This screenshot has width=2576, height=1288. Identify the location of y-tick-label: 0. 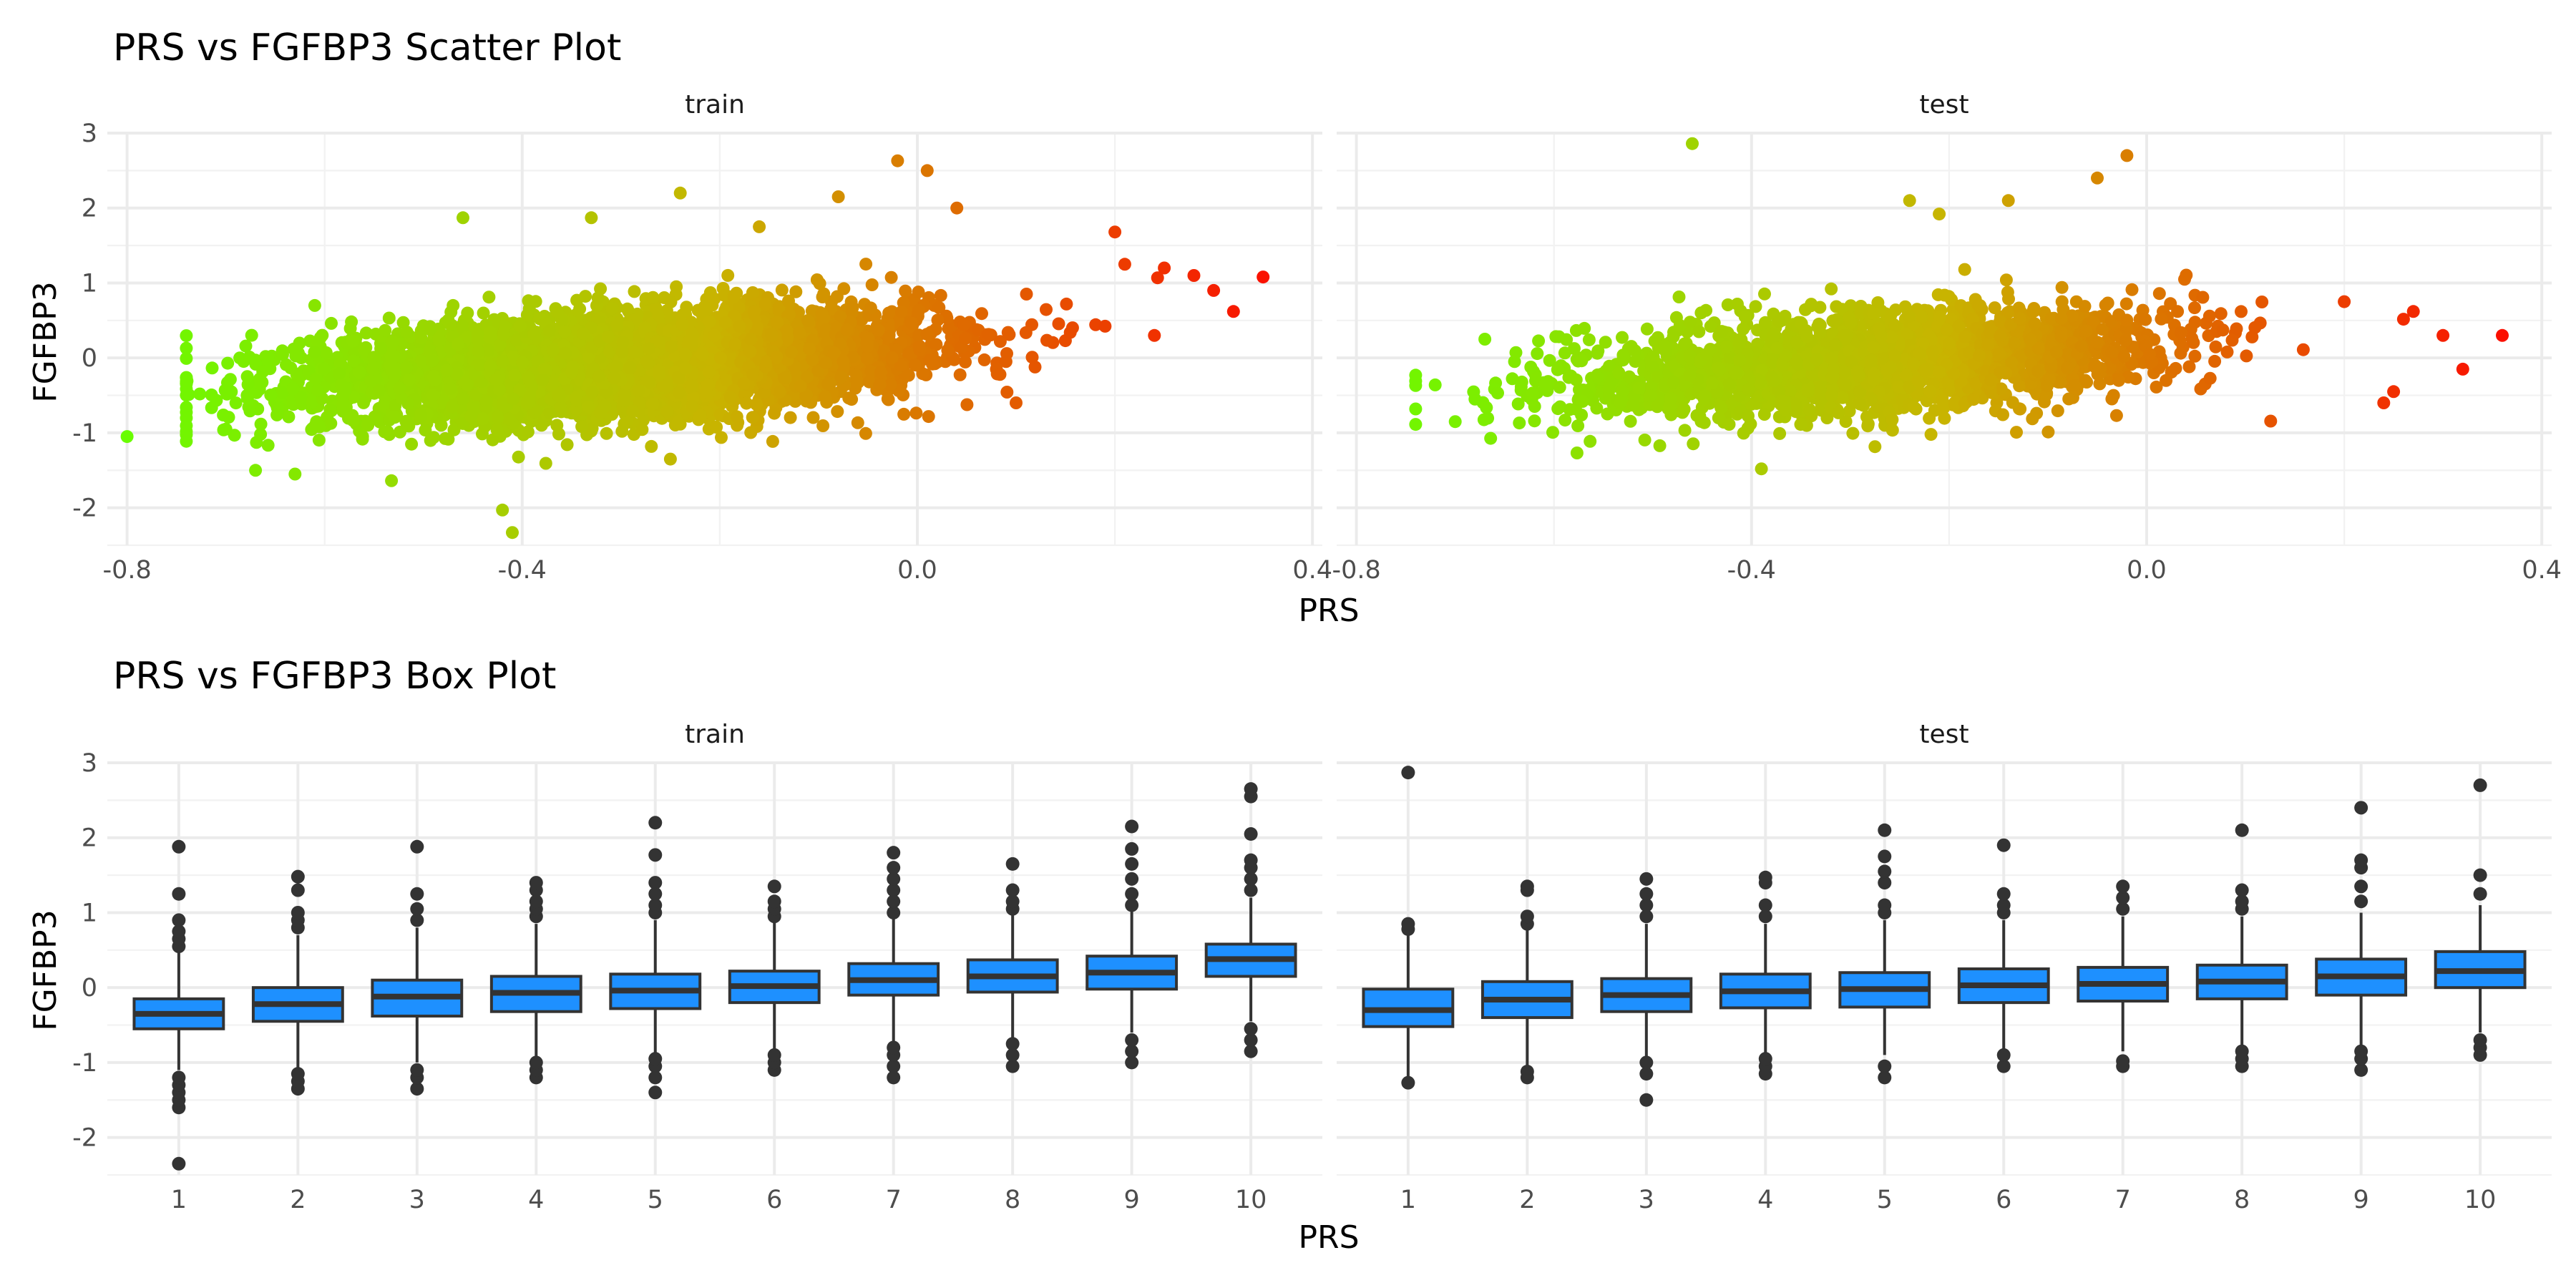
(89, 358).